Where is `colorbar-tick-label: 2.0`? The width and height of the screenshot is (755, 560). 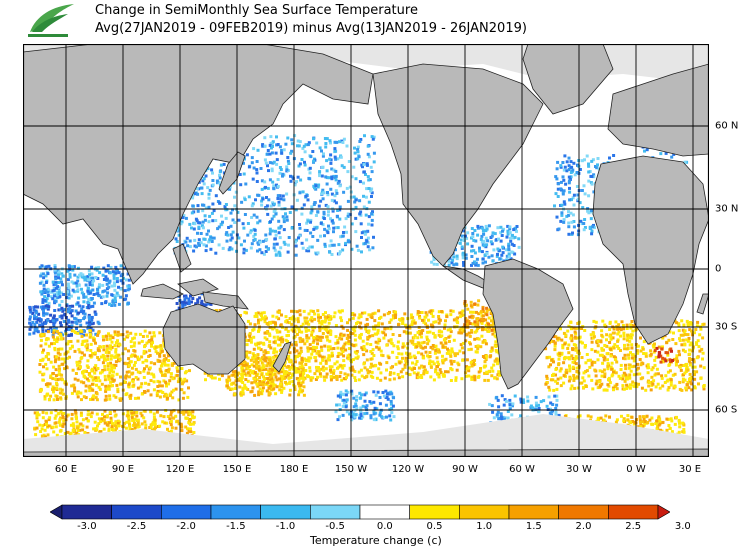 colorbar-tick-label: 2.0 is located at coordinates (583, 526).